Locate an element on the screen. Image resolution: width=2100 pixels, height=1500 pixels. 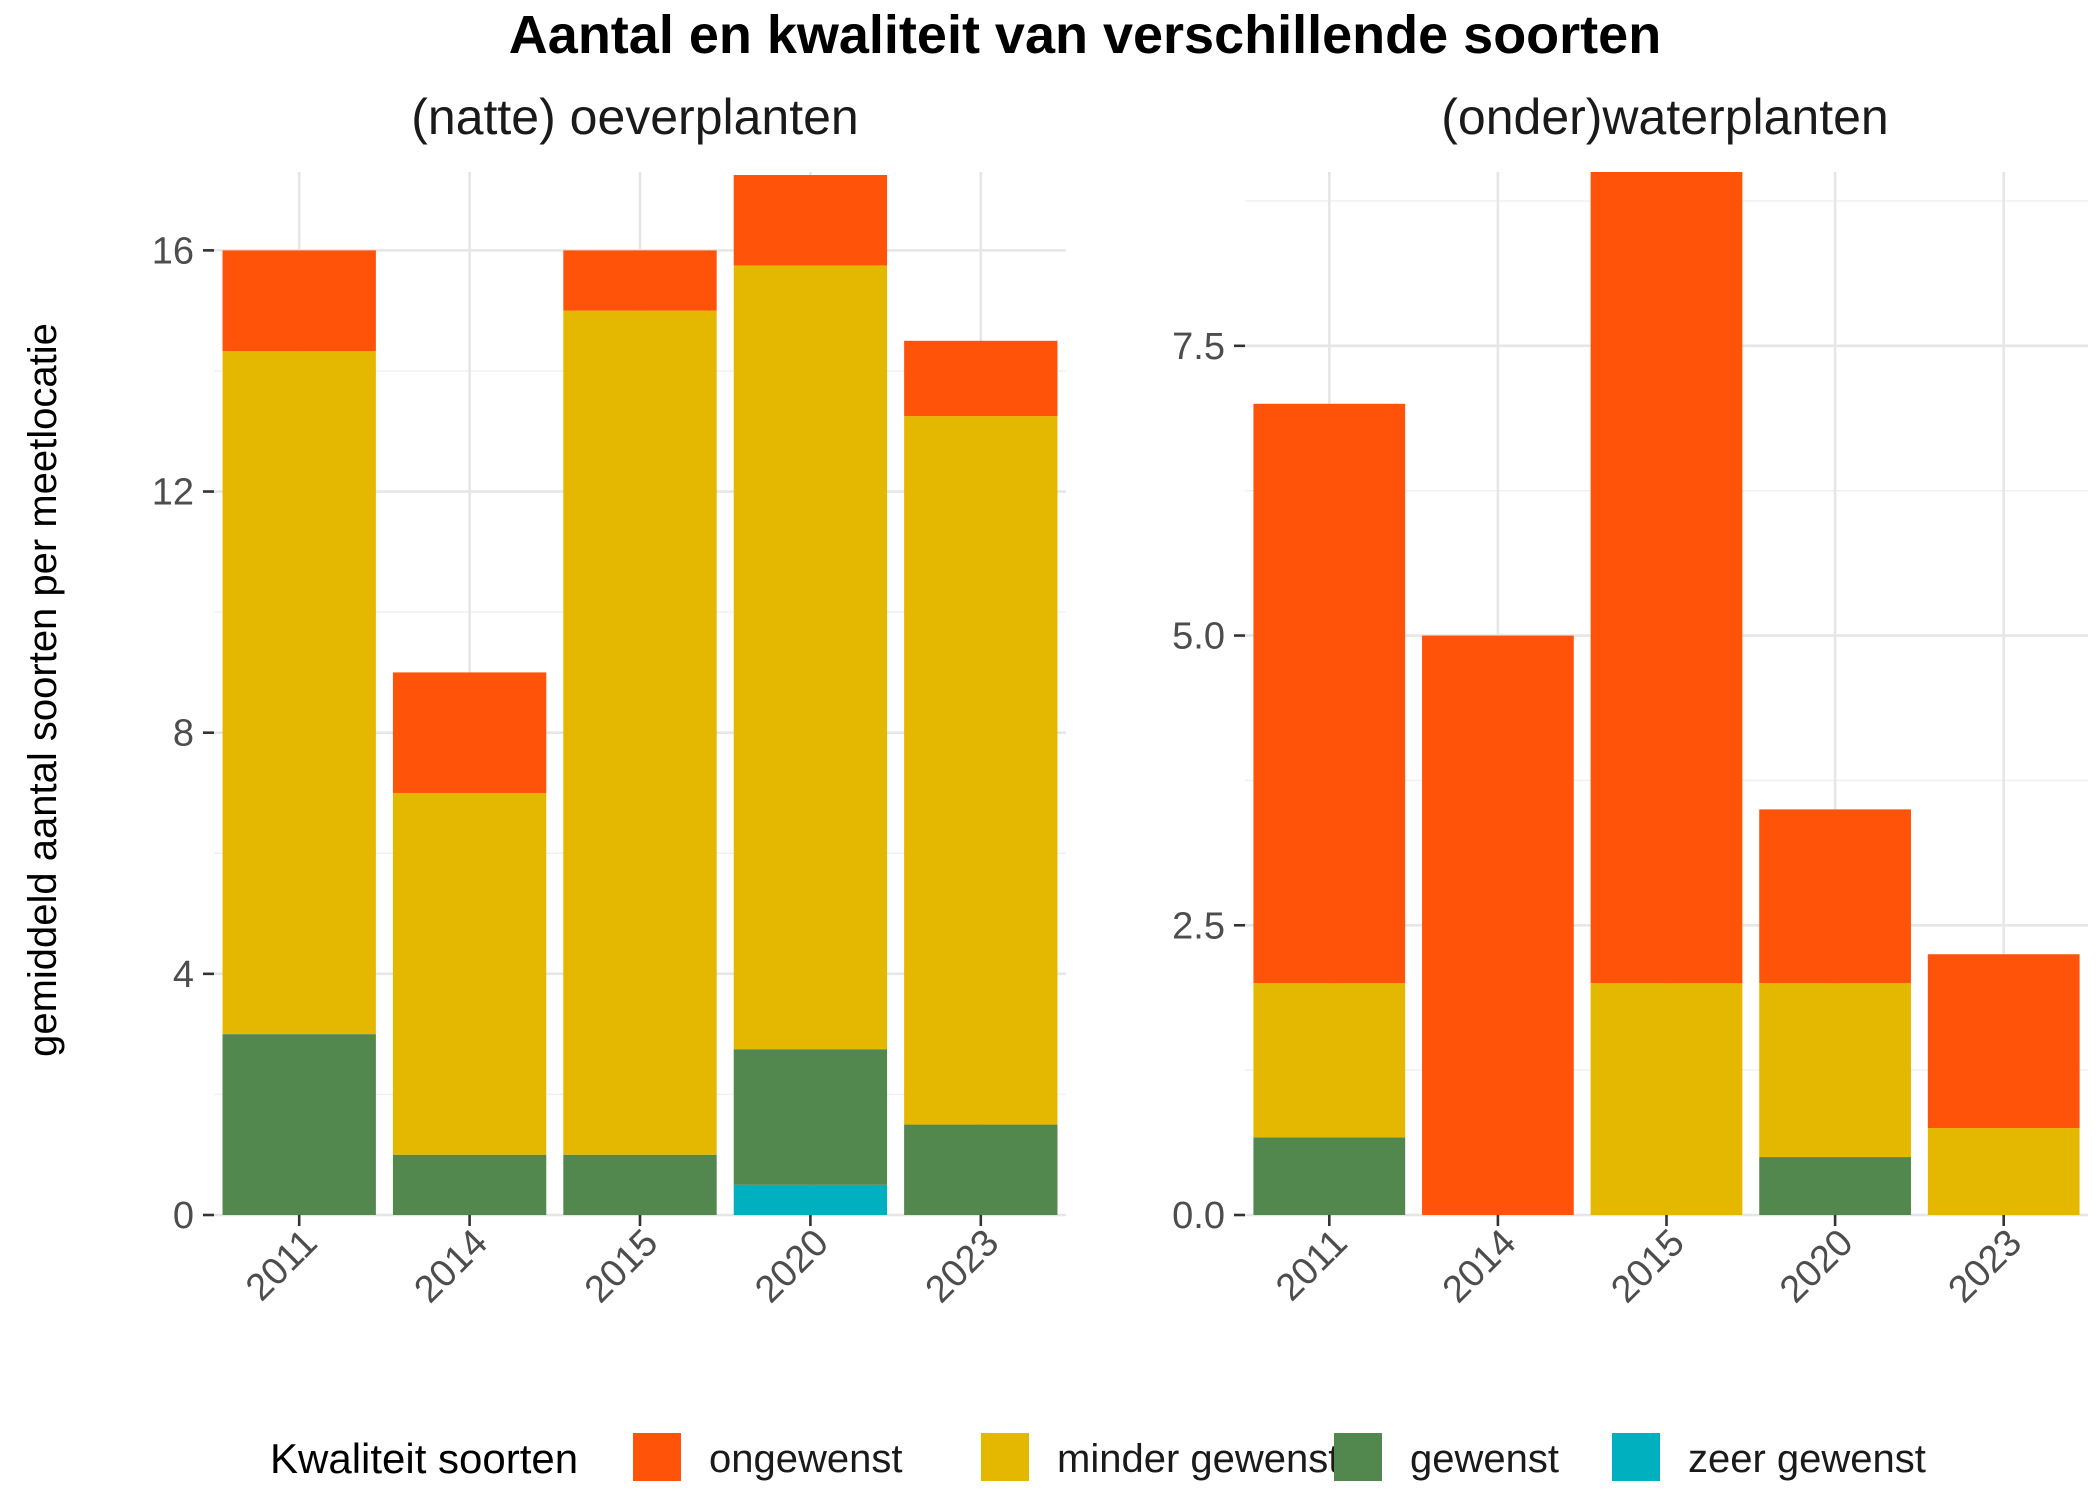
y-tick-label: 2.5 is located at coordinates (1198, 926).